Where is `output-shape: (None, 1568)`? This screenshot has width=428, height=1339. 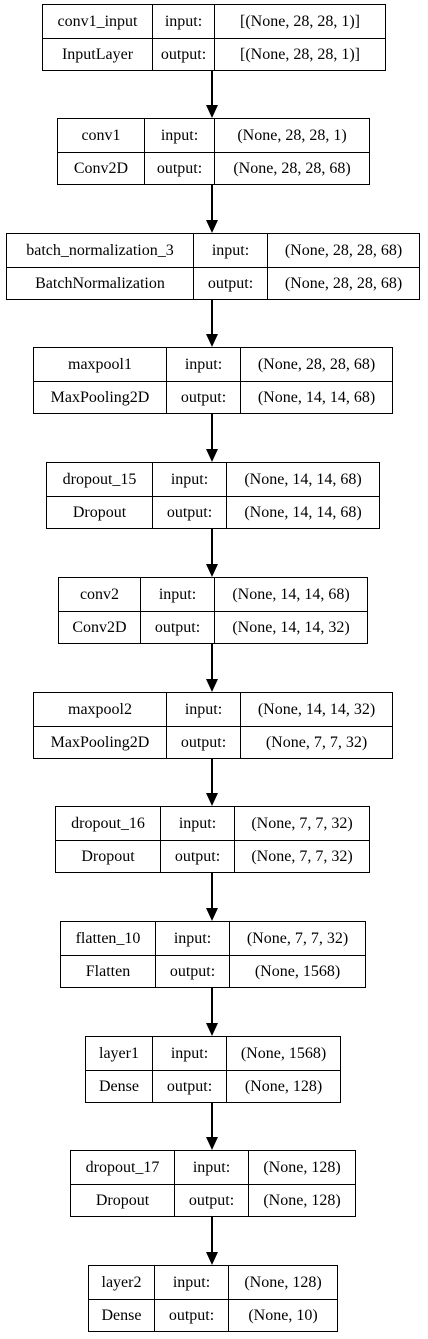 output-shape: (None, 1568) is located at coordinates (297, 971).